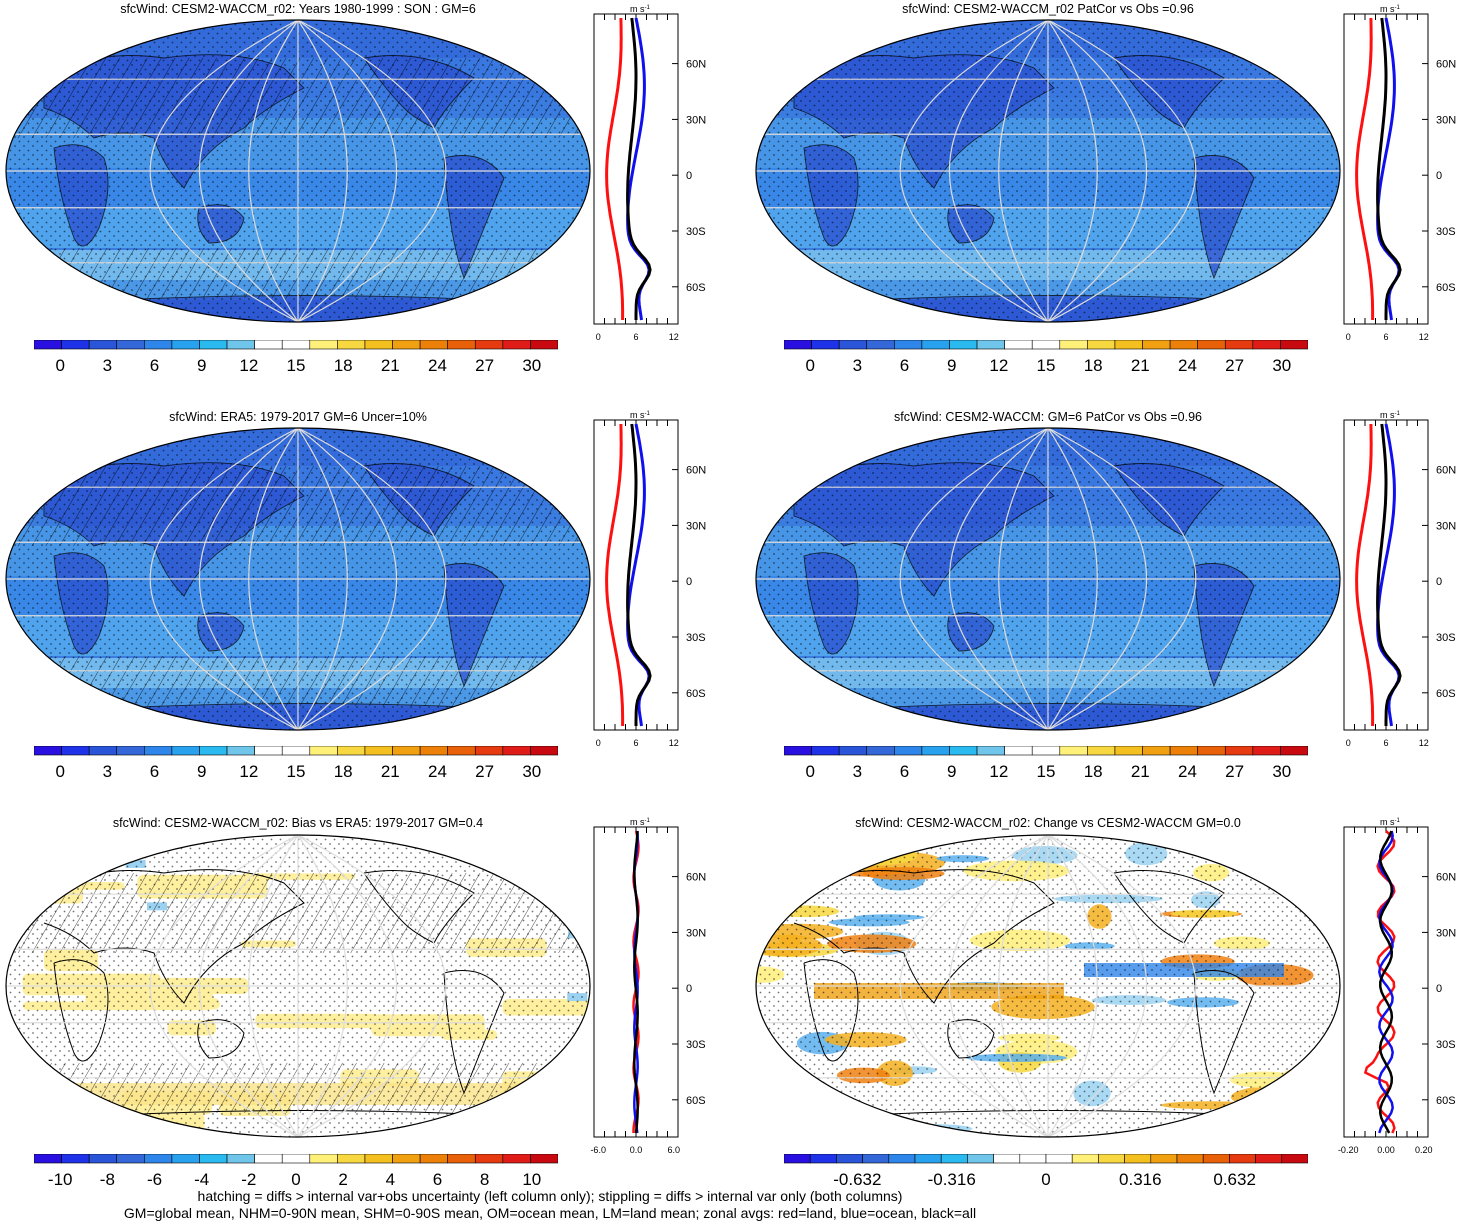 The image size is (1483, 1222). I want to click on colorbar-label: -8, so click(107, 1179).